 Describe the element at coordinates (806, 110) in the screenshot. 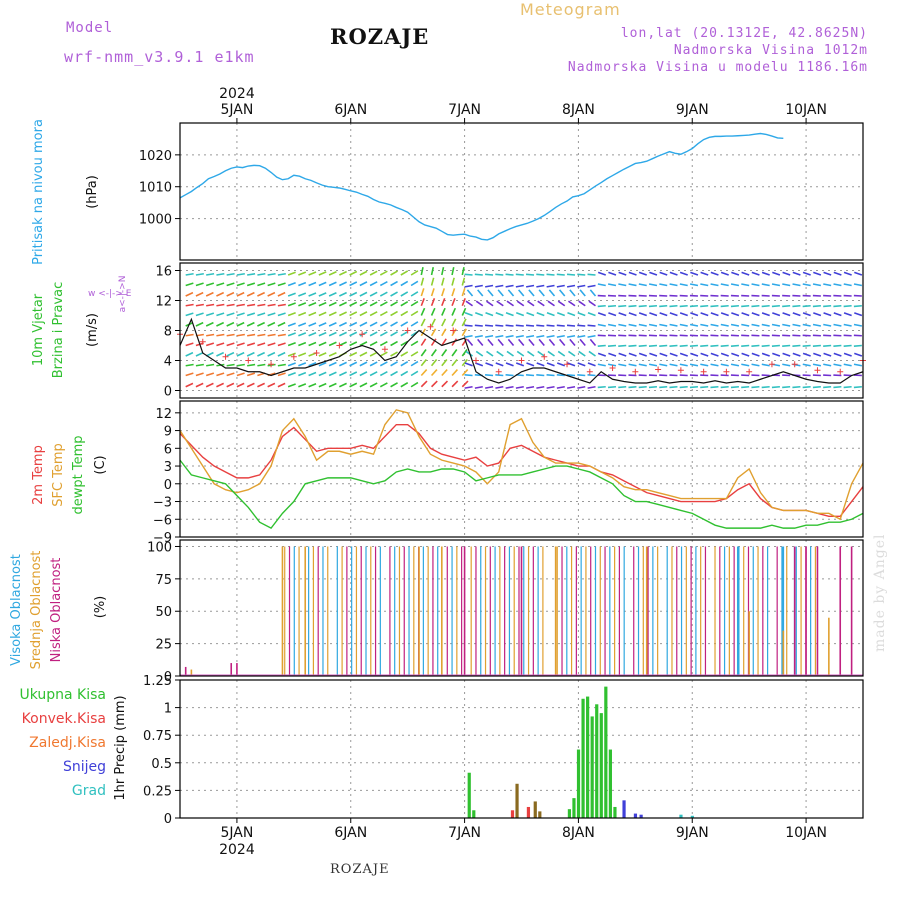

I see `day-label-top: 10JAN` at that location.